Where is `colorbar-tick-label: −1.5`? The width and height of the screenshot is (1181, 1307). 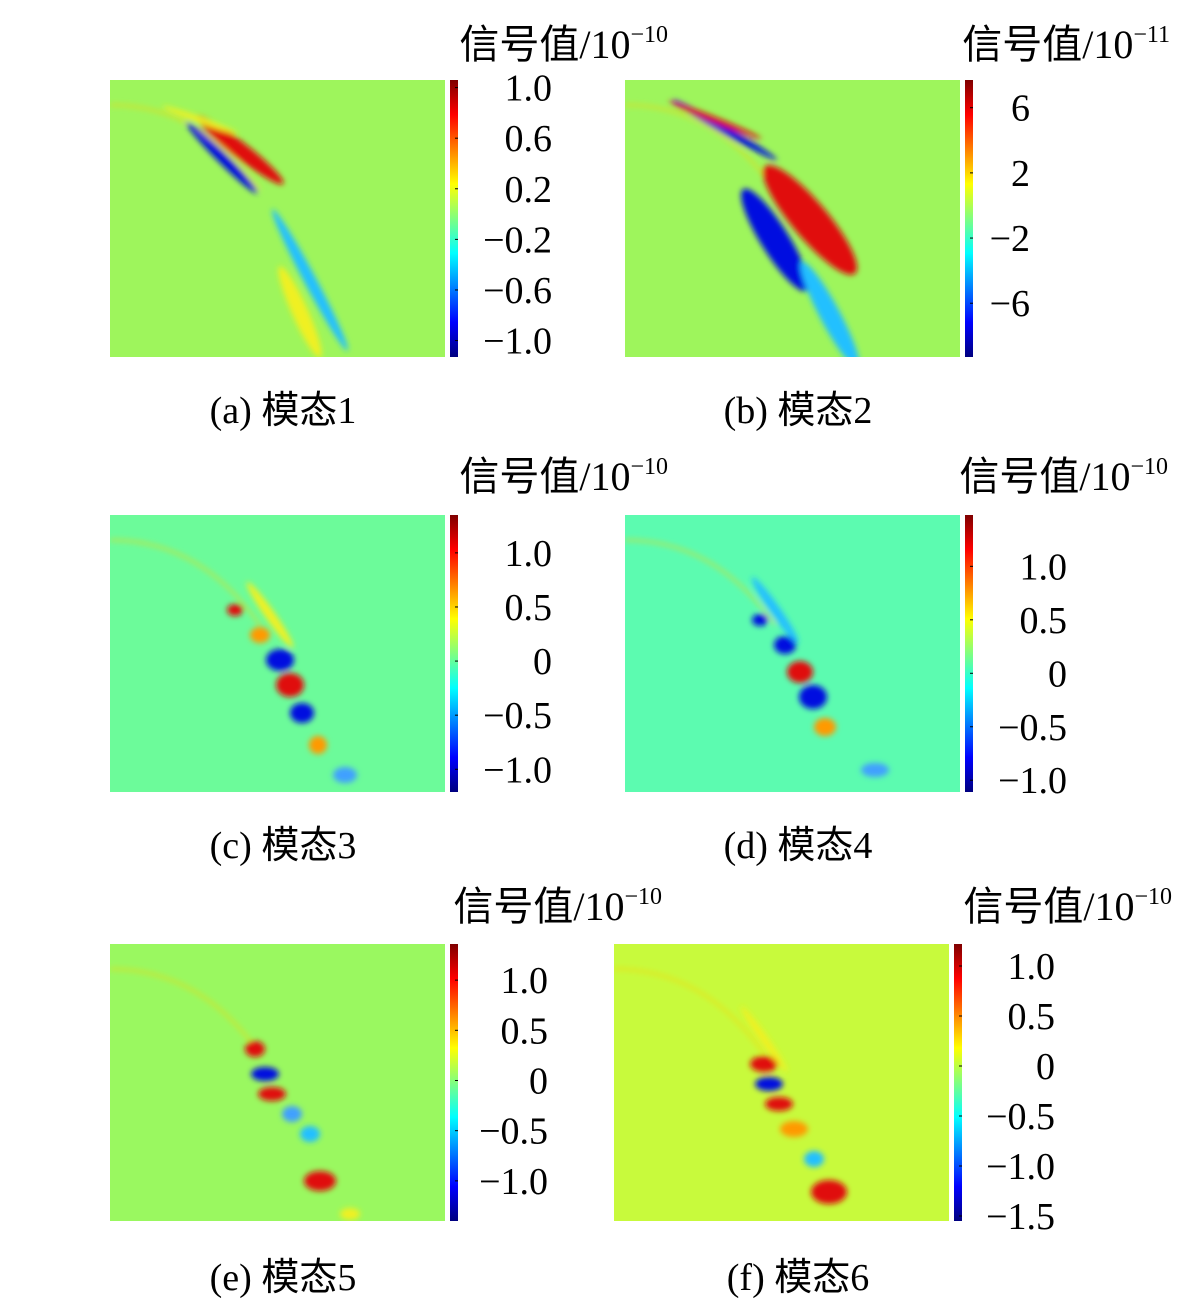 colorbar-tick-label: −1.5 is located at coordinates (1020, 1217).